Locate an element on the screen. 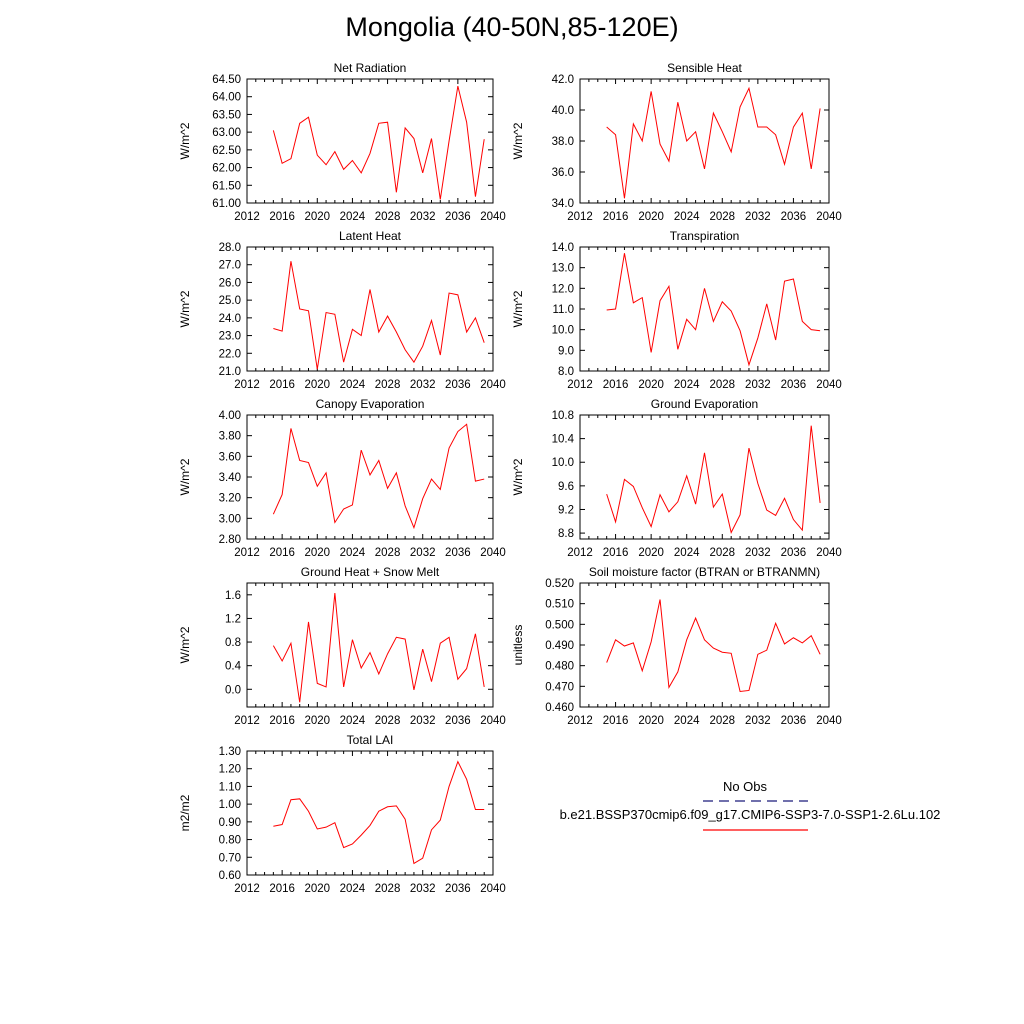 Image resolution: width=1024 pixels, height=1024 pixels. y-tick-label: 0.60 is located at coordinates (230, 876).